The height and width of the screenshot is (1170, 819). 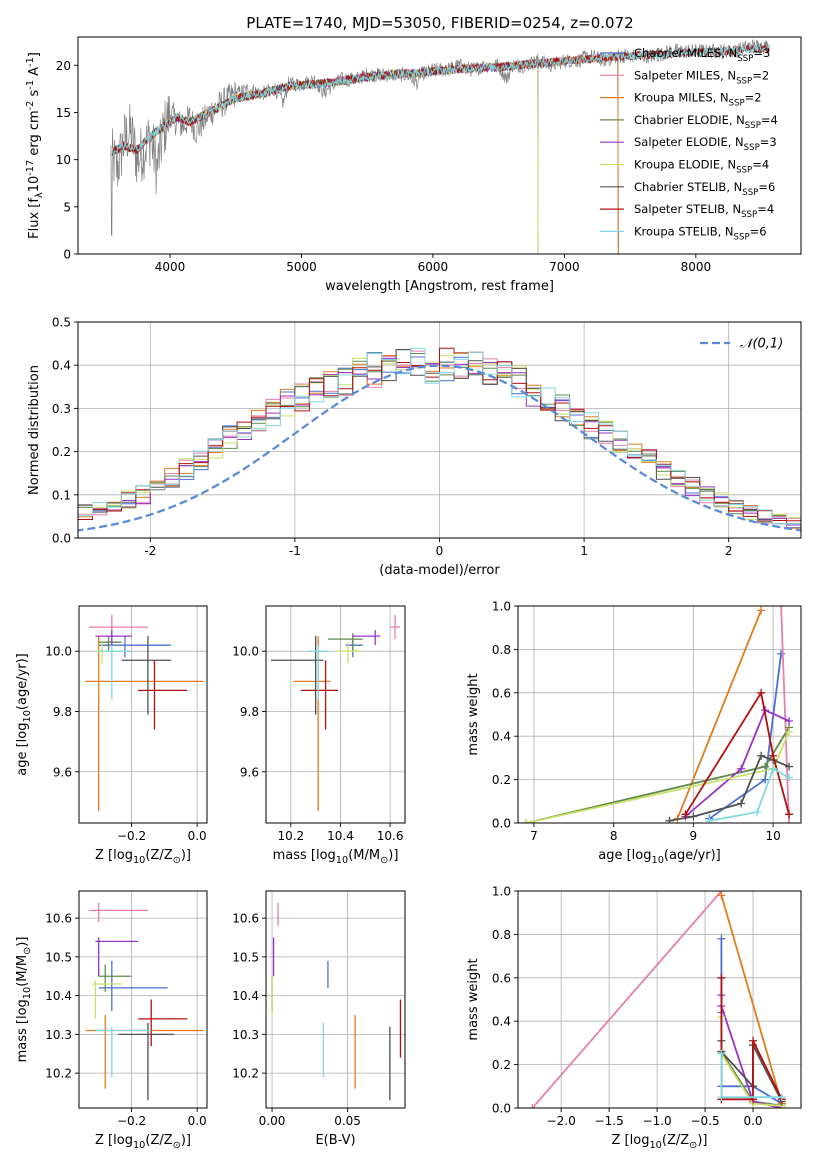 I want to click on plot-area-age-vs-mass, so click(x=335, y=713).